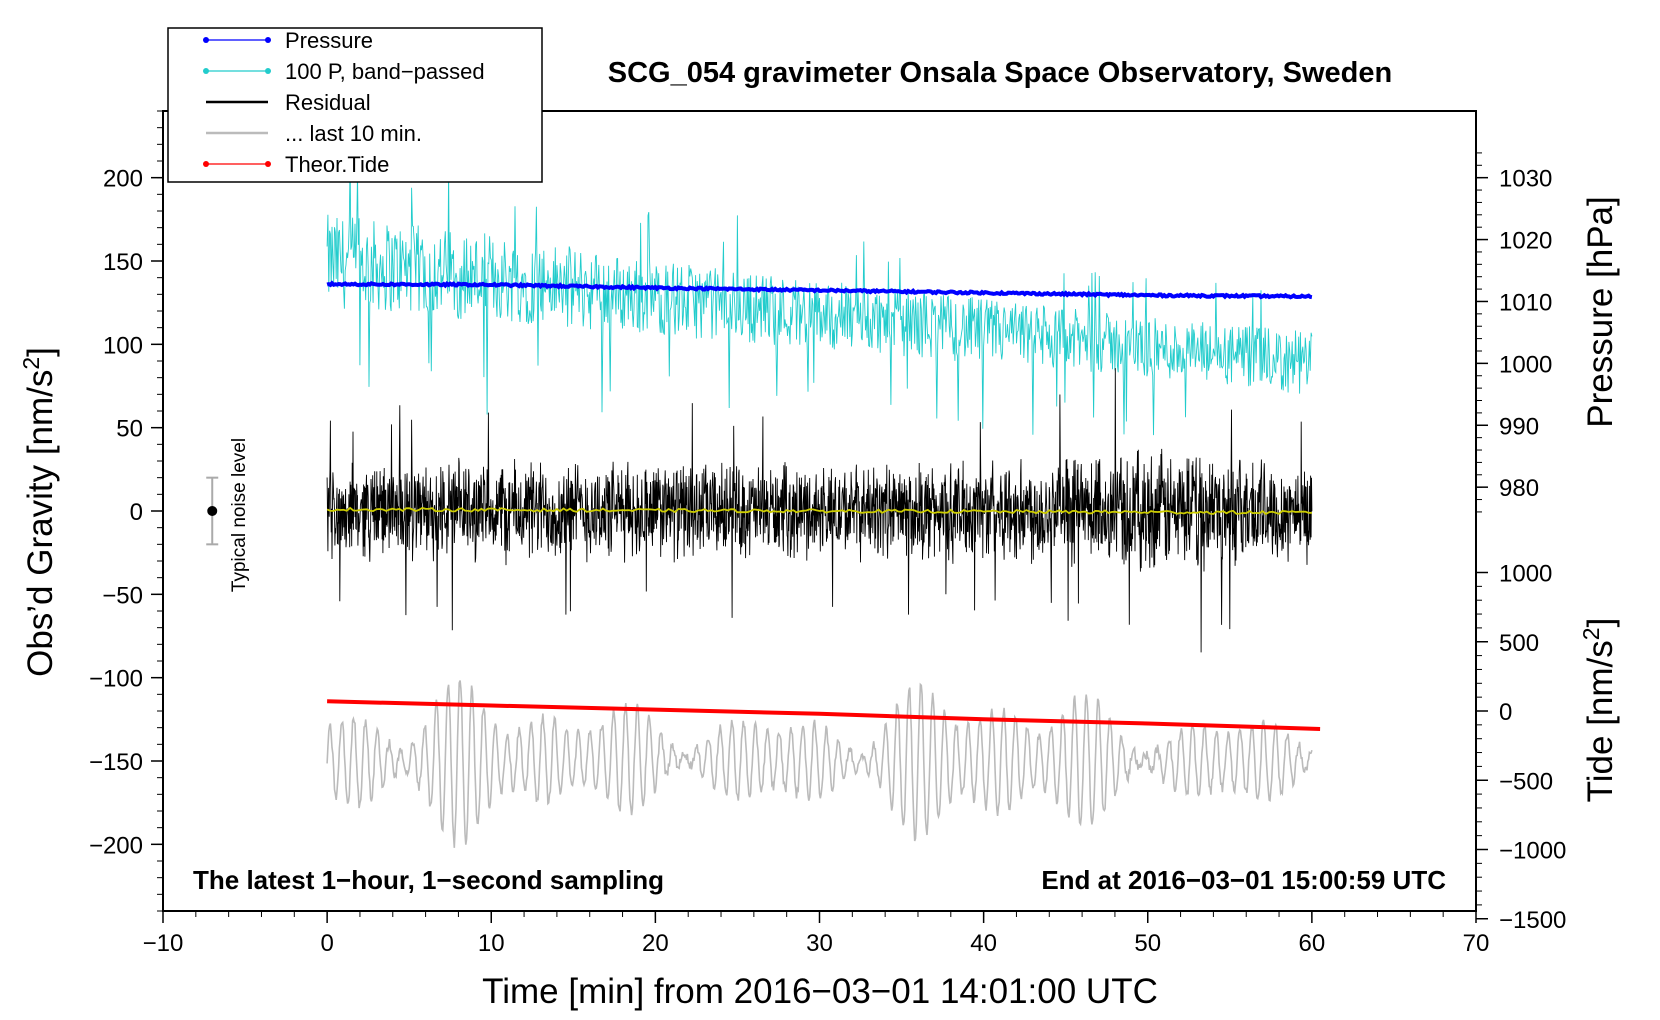  I want to click on legend-label: Pressure, so click(329, 40).